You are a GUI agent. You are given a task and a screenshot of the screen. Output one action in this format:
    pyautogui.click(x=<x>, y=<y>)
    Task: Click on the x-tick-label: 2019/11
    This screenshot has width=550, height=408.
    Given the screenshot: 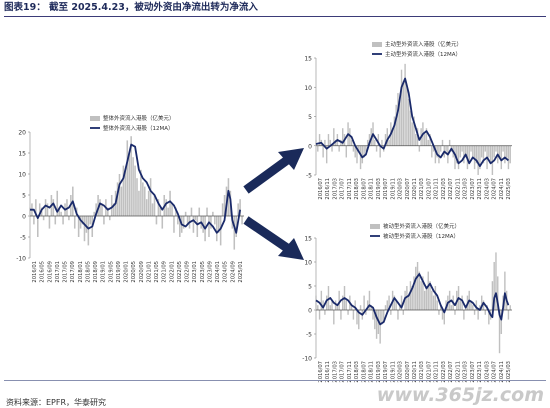 What is the action you would take?
    pyautogui.click(x=393, y=189)
    